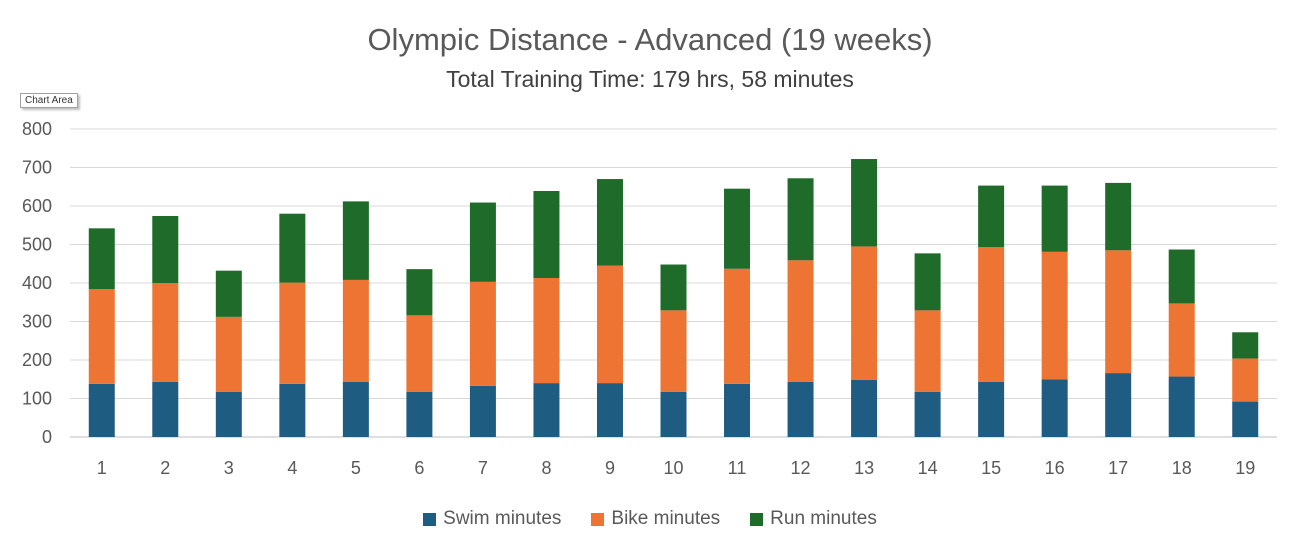  I want to click on bar-week-15-bike-minutes, so click(991, 314).